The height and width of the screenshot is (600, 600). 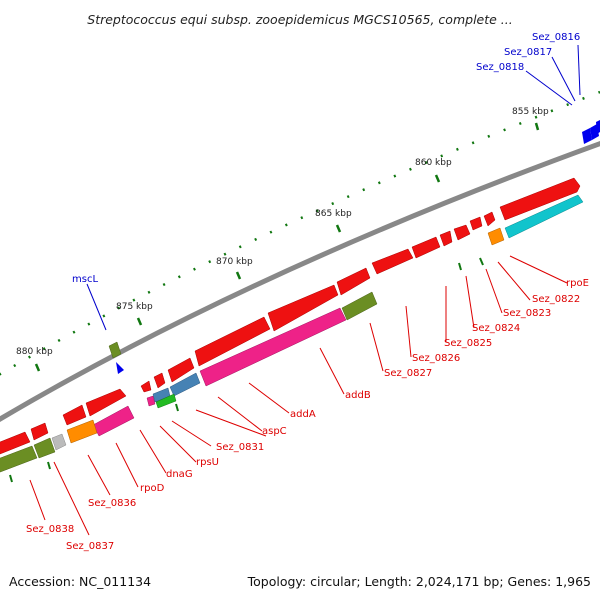 What do you see at coordinates (151, 401) in the screenshot?
I see `gene-pink-small` at bounding box center [151, 401].